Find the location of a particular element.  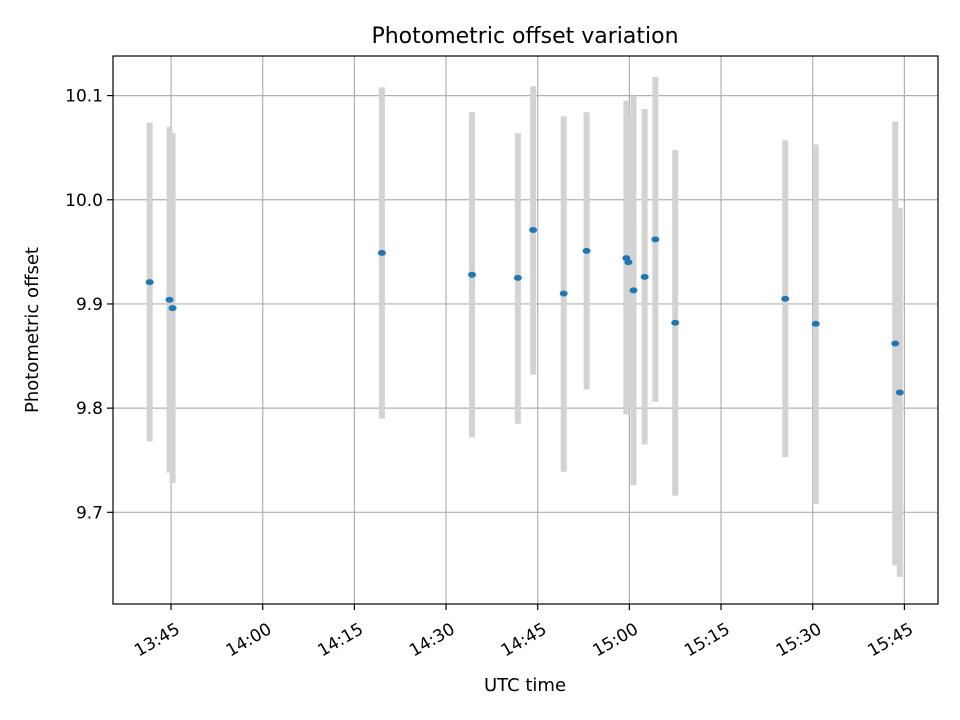

y-tick-label: 10.1 is located at coordinates (84, 97).